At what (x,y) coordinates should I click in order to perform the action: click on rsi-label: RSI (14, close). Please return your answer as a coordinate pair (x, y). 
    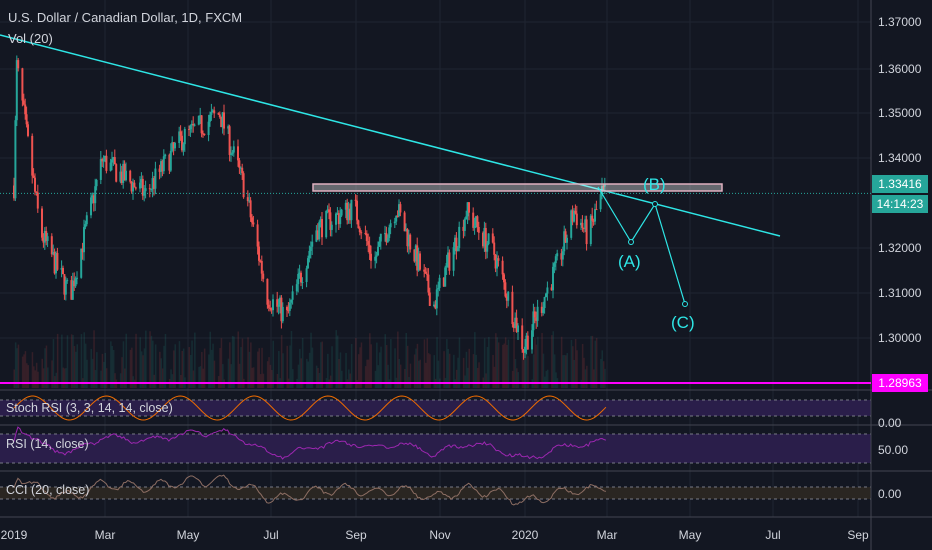
    Looking at the image, I should click on (47, 444).